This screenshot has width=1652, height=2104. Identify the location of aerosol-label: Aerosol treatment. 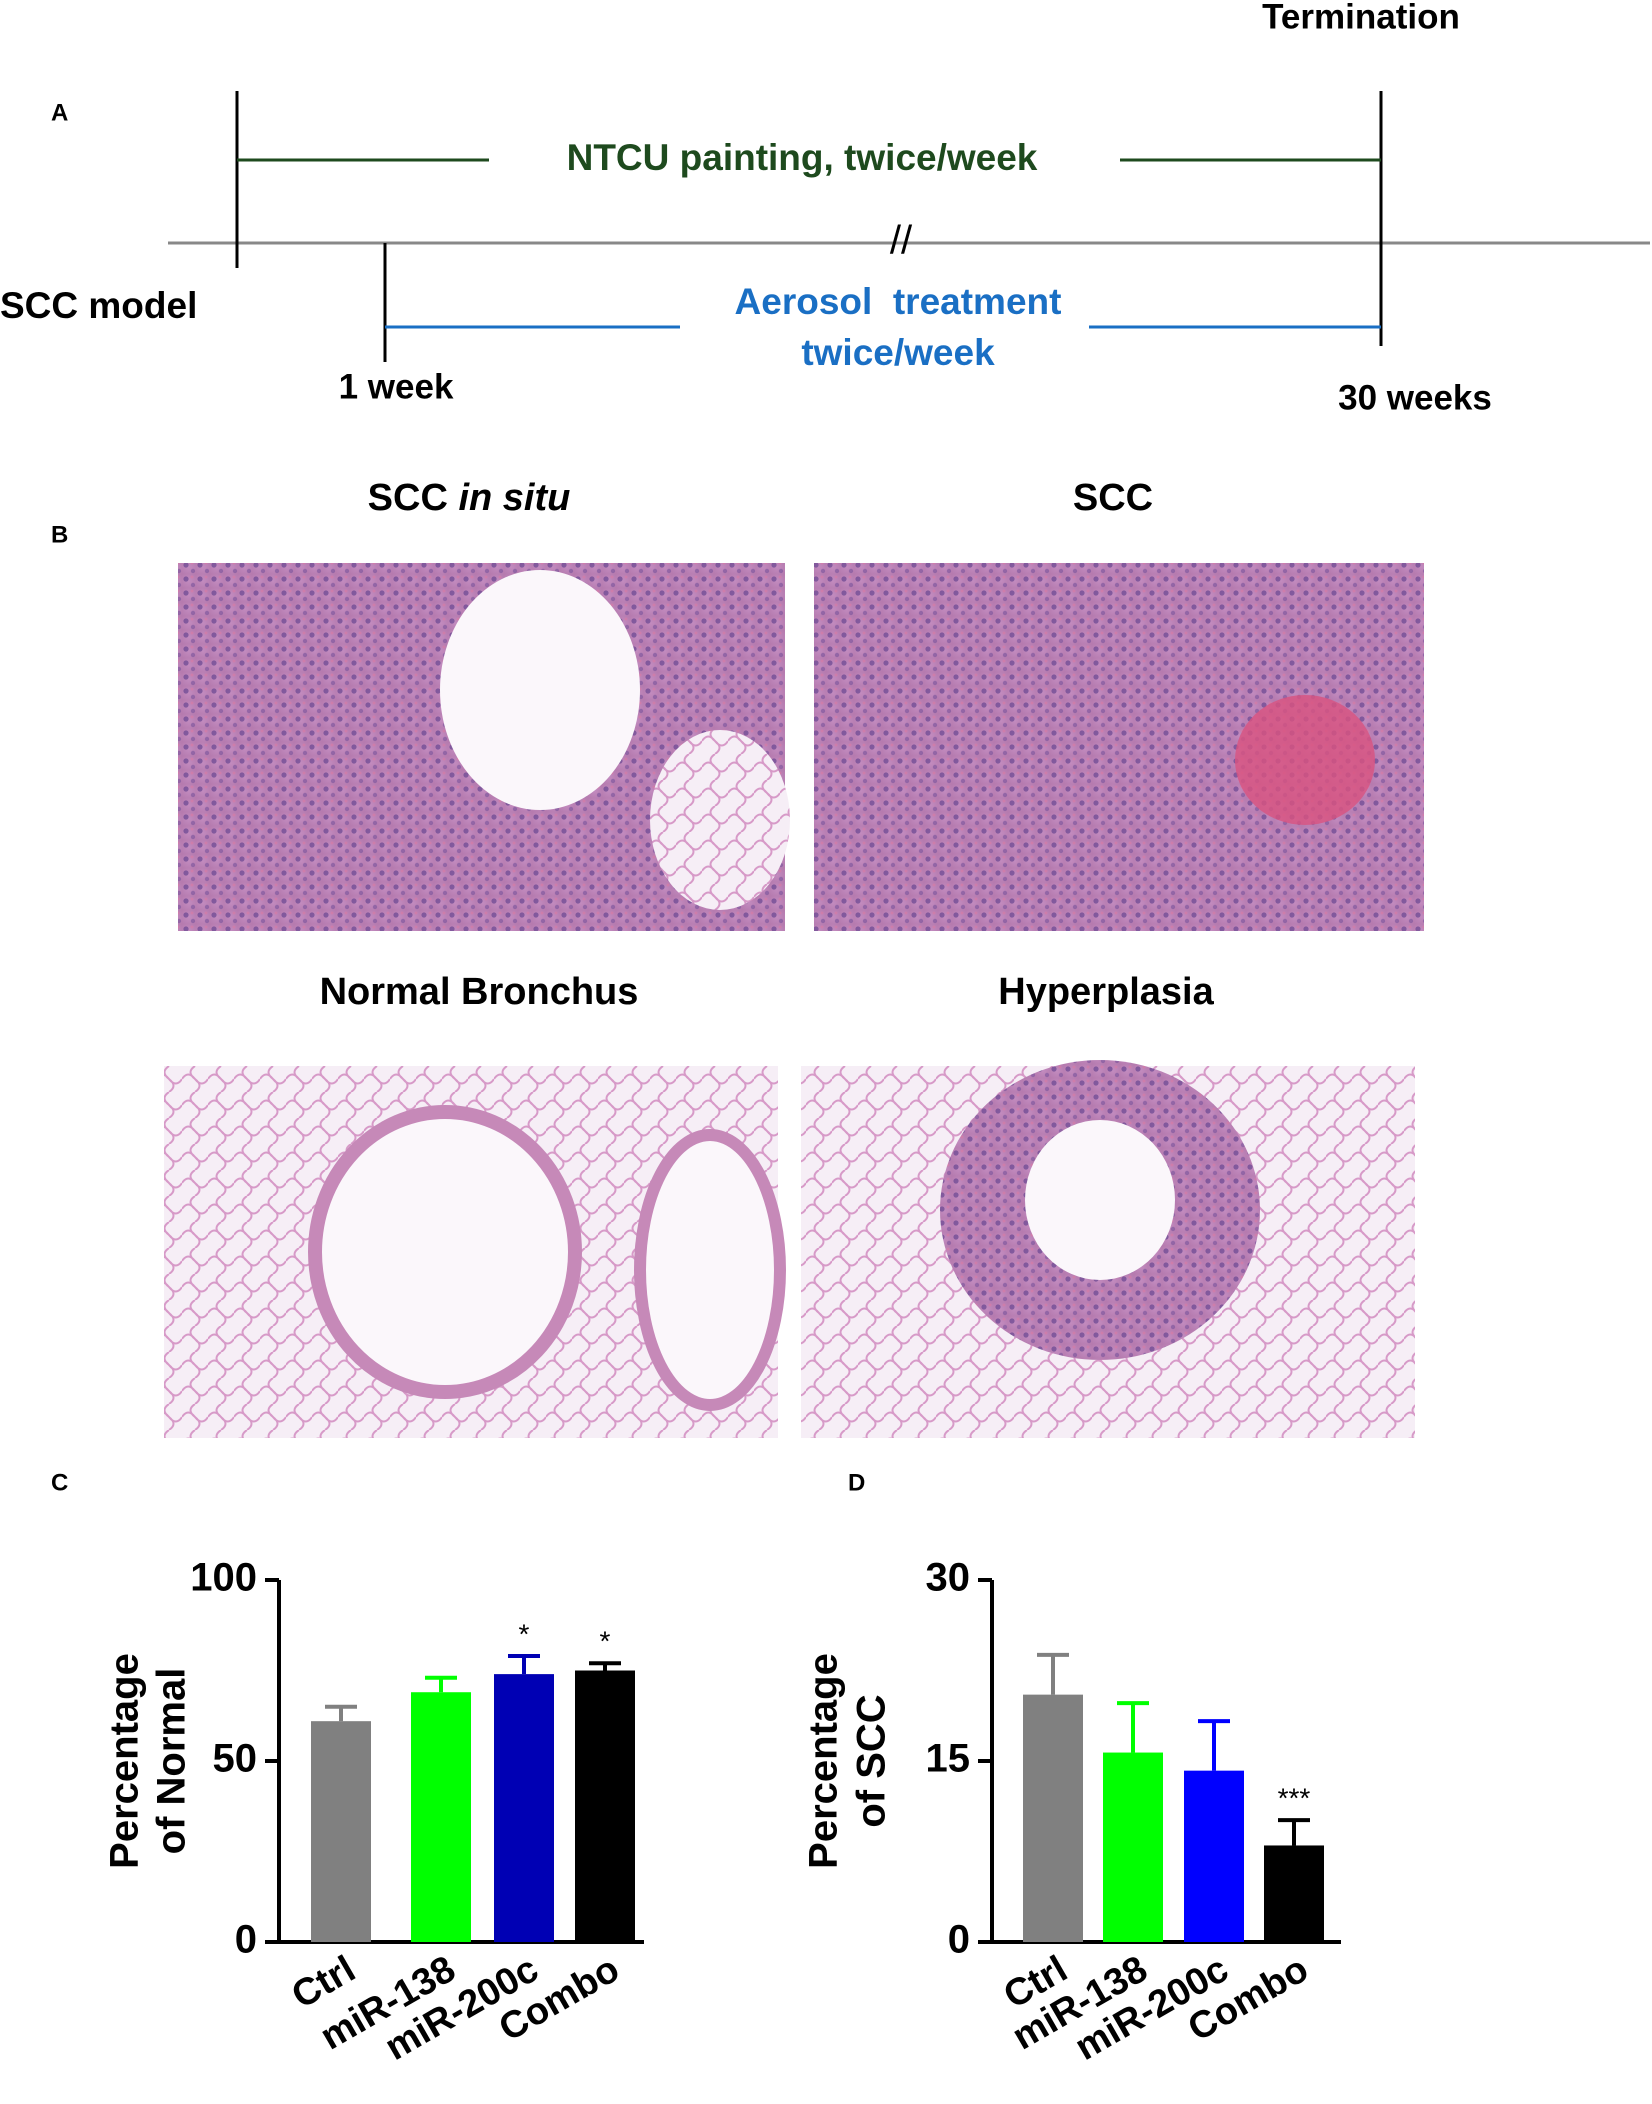
(898, 301).